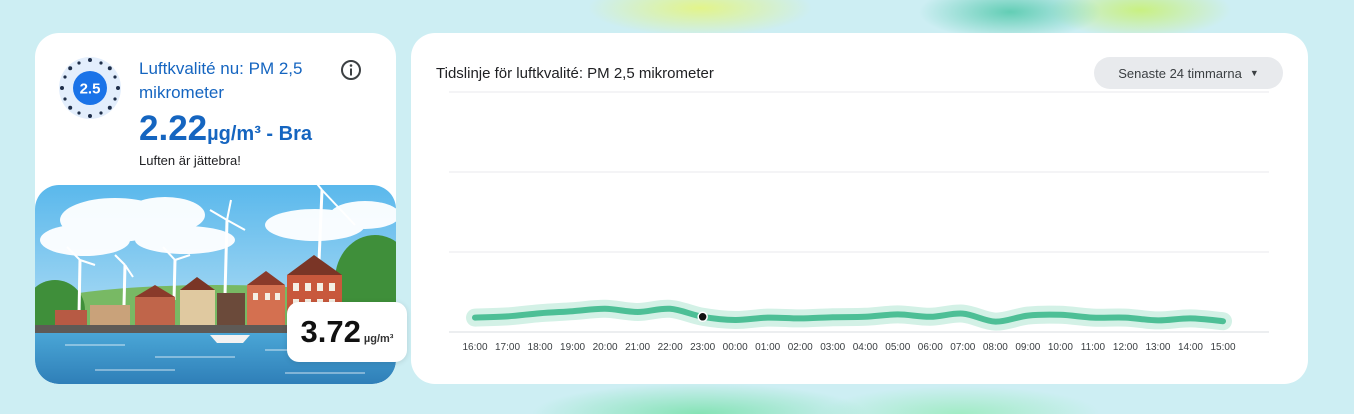 Image resolution: width=1354 pixels, height=414 pixels. I want to click on tooltip-unit: µg/m³, so click(378, 339).